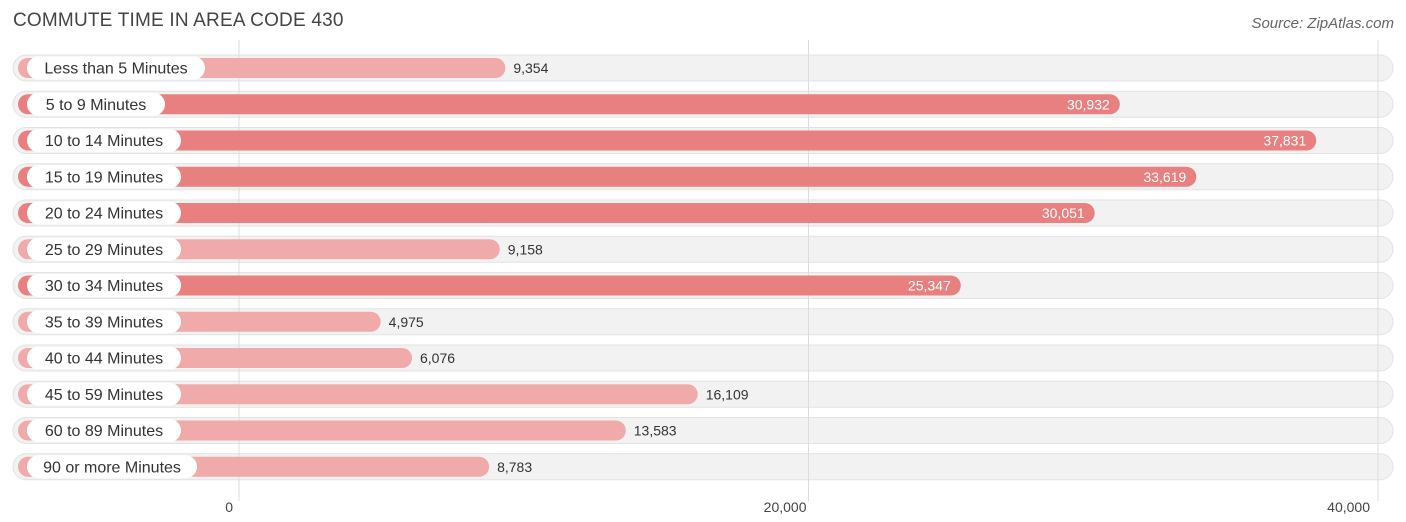 The width and height of the screenshot is (1406, 522). Describe the element at coordinates (514, 467) in the screenshot. I see `value-label: 8,783` at that location.